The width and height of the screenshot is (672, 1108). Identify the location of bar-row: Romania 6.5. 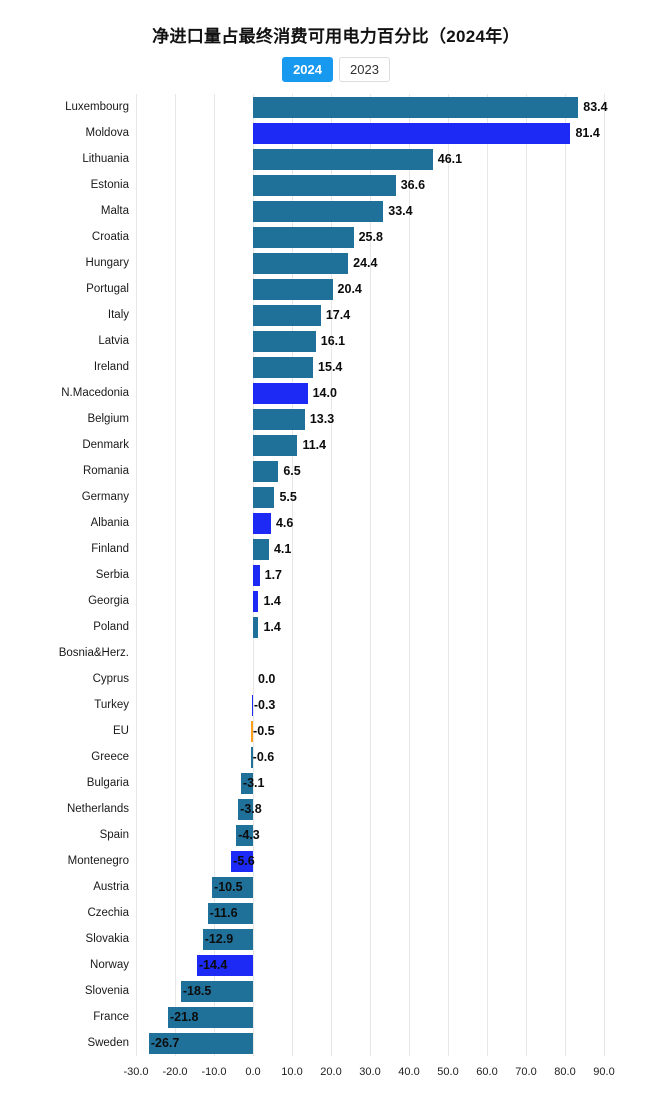
(336, 471).